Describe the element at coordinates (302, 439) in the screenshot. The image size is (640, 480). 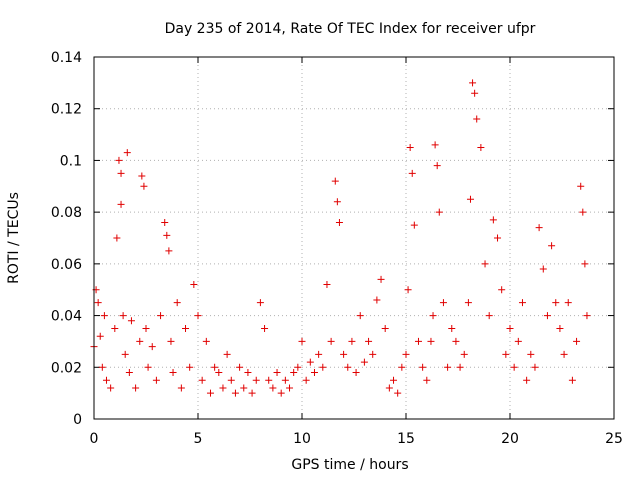
I see `x-tick-label: 10` at that location.